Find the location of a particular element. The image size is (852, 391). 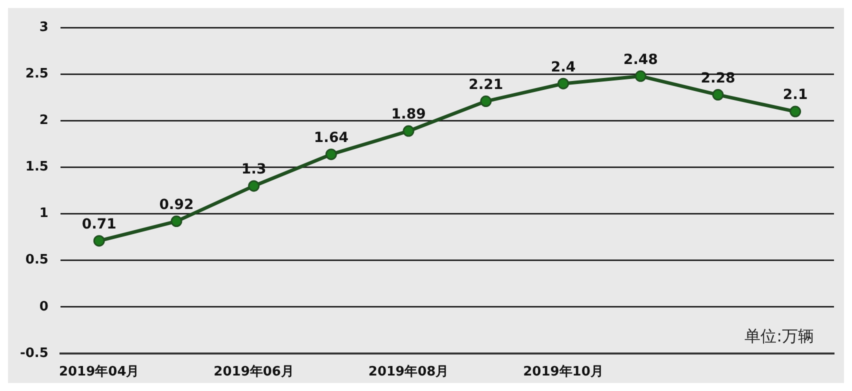

data-label: 2.1 is located at coordinates (795, 95).